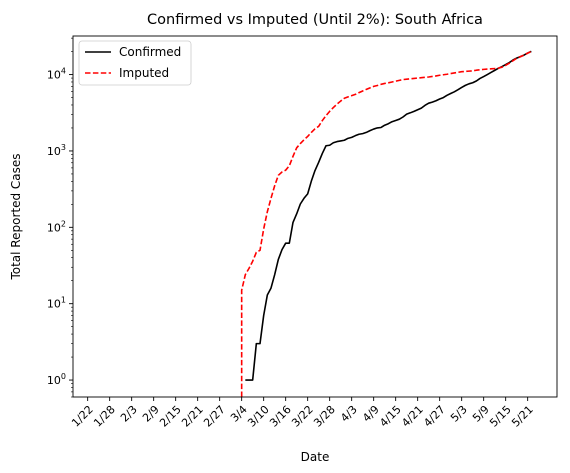 The height and width of the screenshot is (473, 570). I want to click on y-tick-label: 10³, so click(56, 150).